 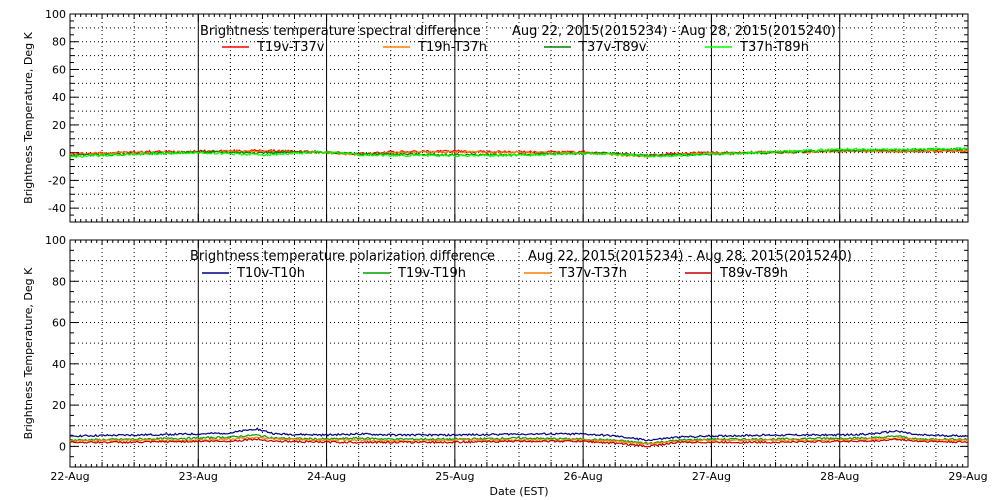 What do you see at coordinates (774, 47) in the screenshot?
I see `legend-label: T37h-T89h` at bounding box center [774, 47].